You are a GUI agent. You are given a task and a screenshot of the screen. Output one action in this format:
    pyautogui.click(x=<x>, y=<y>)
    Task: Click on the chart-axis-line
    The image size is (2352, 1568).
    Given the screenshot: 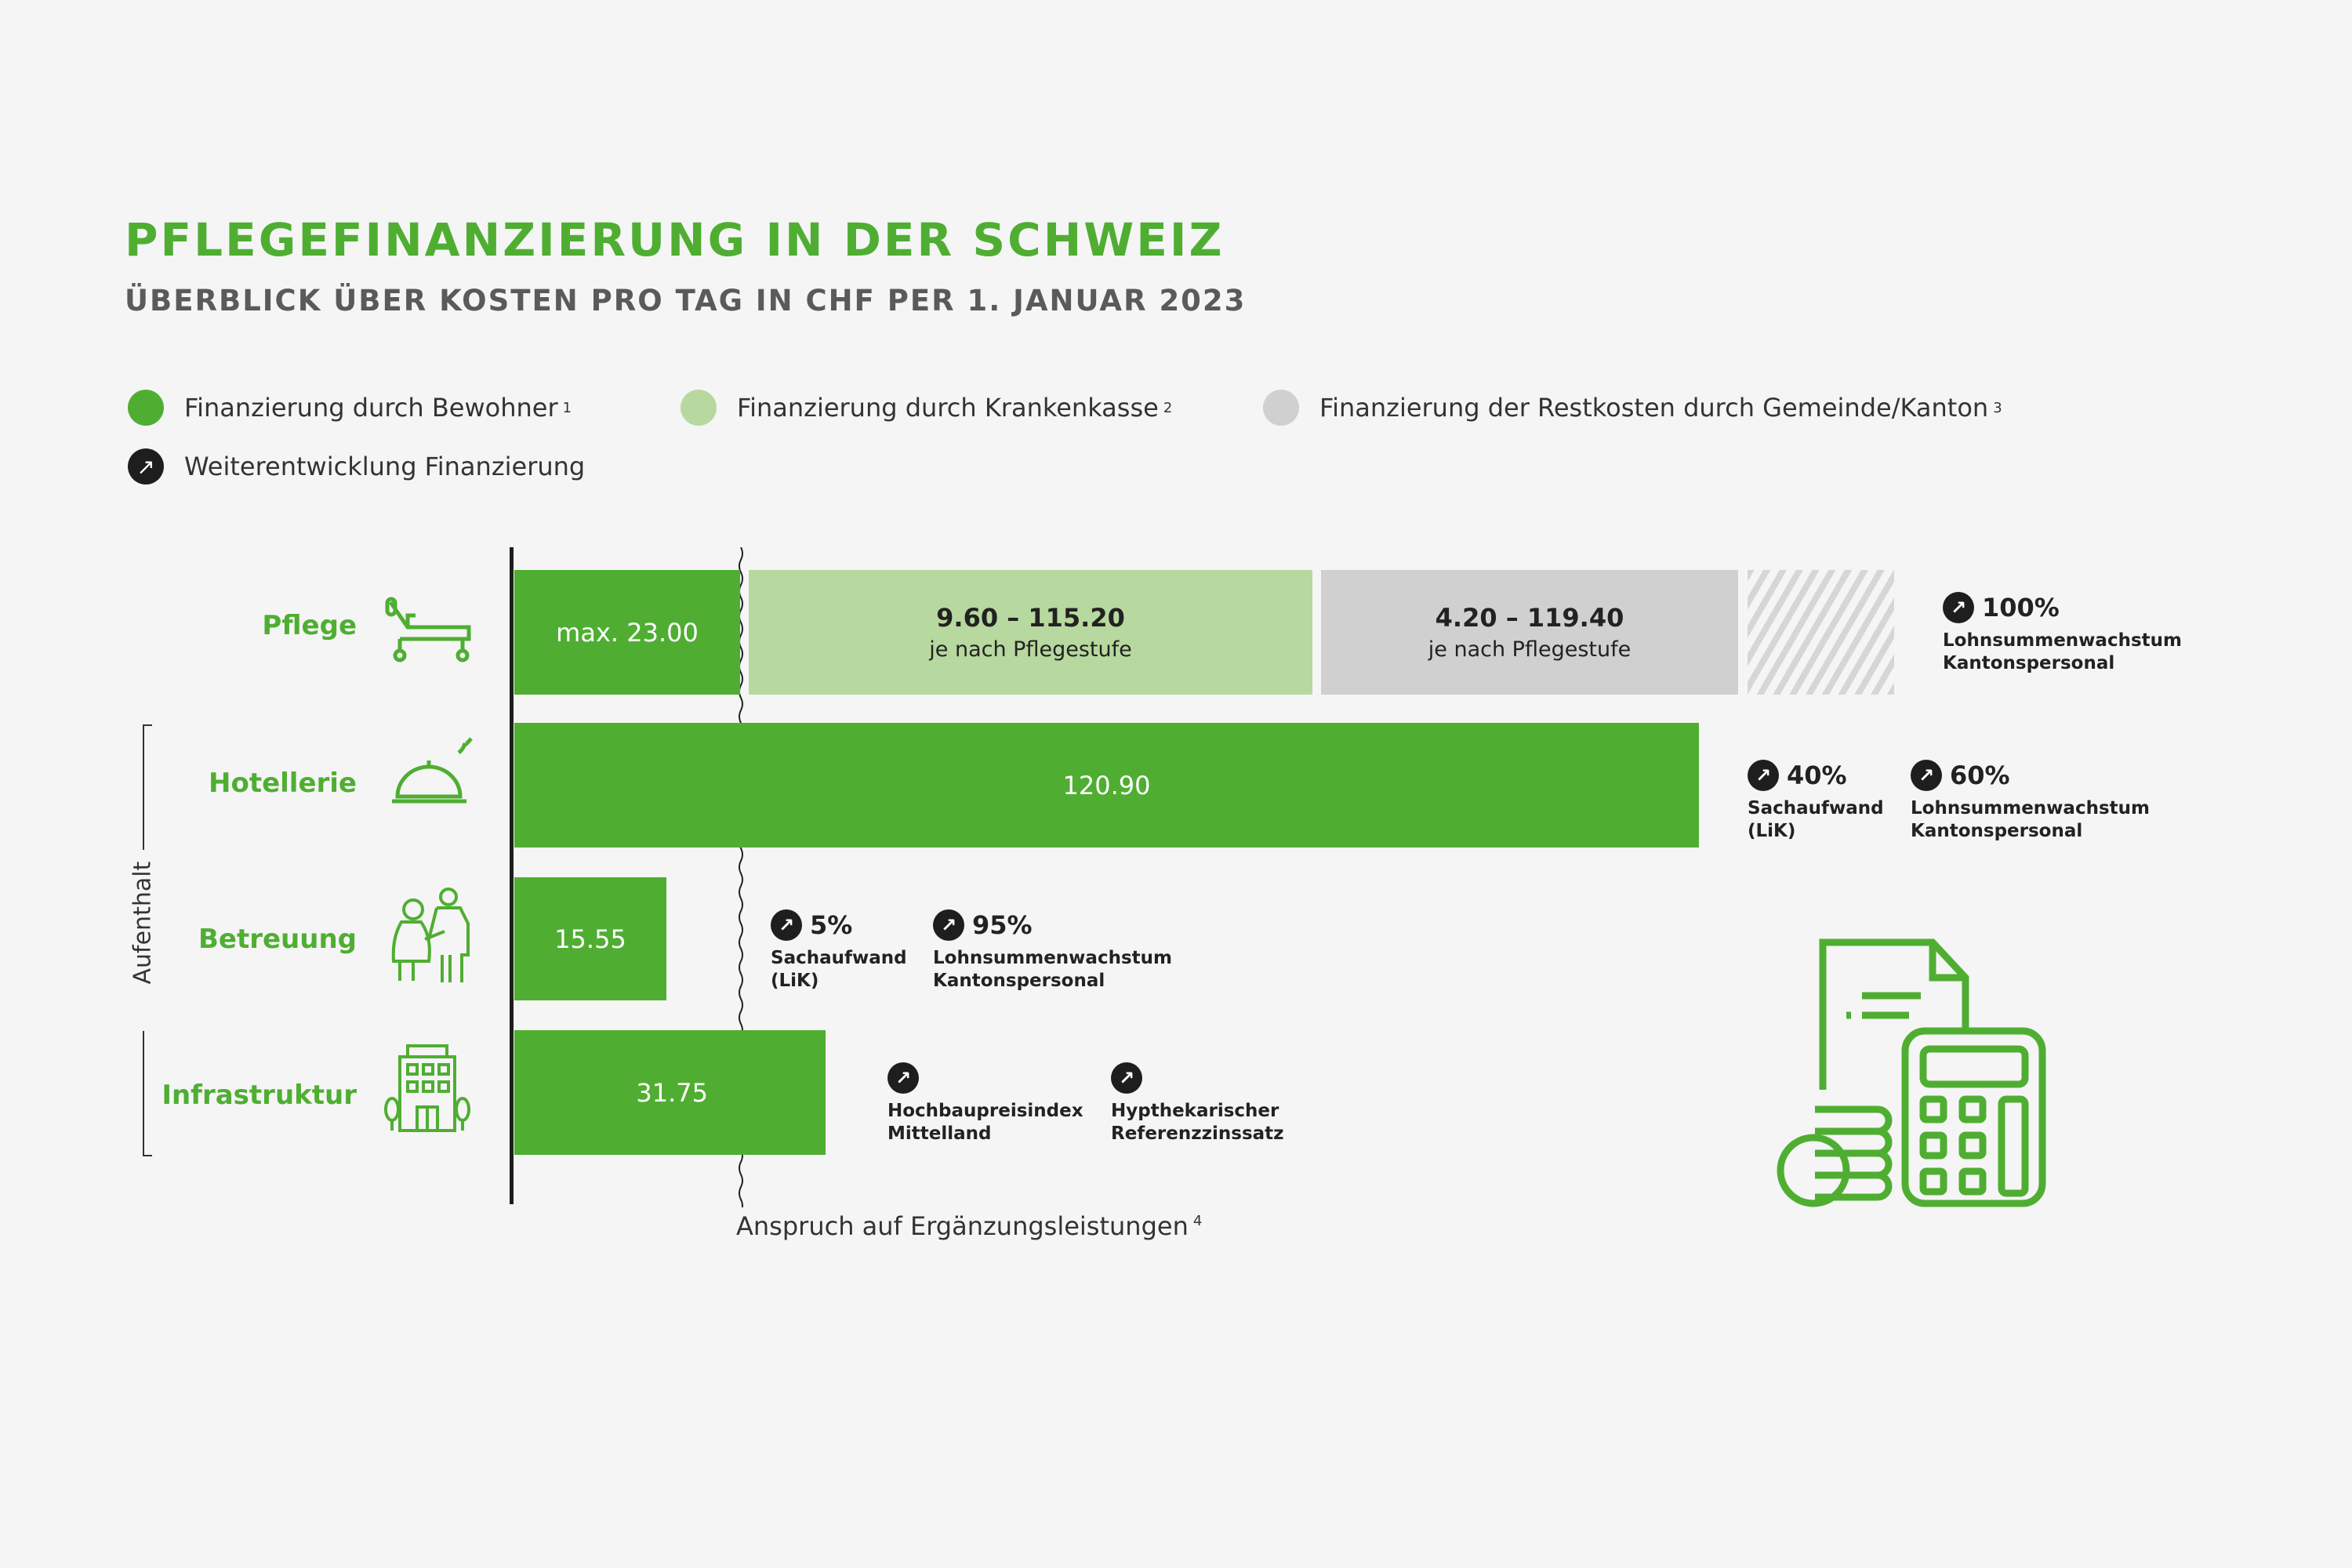 What is the action you would take?
    pyautogui.click(x=512, y=875)
    